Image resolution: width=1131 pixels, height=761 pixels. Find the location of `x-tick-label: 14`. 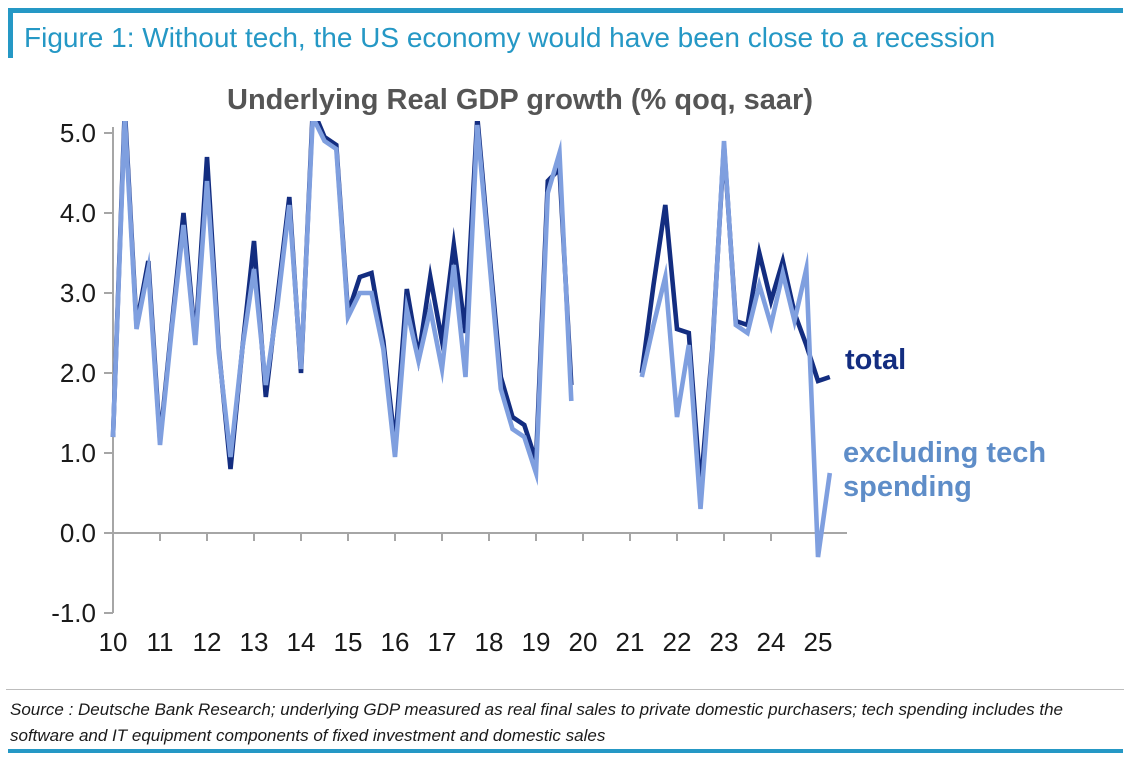

x-tick-label: 14 is located at coordinates (301, 642).